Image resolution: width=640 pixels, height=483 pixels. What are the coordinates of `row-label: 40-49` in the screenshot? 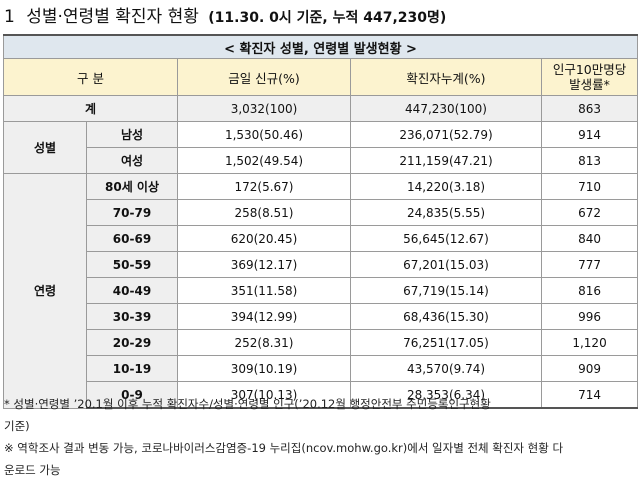 It's located at (132, 290).